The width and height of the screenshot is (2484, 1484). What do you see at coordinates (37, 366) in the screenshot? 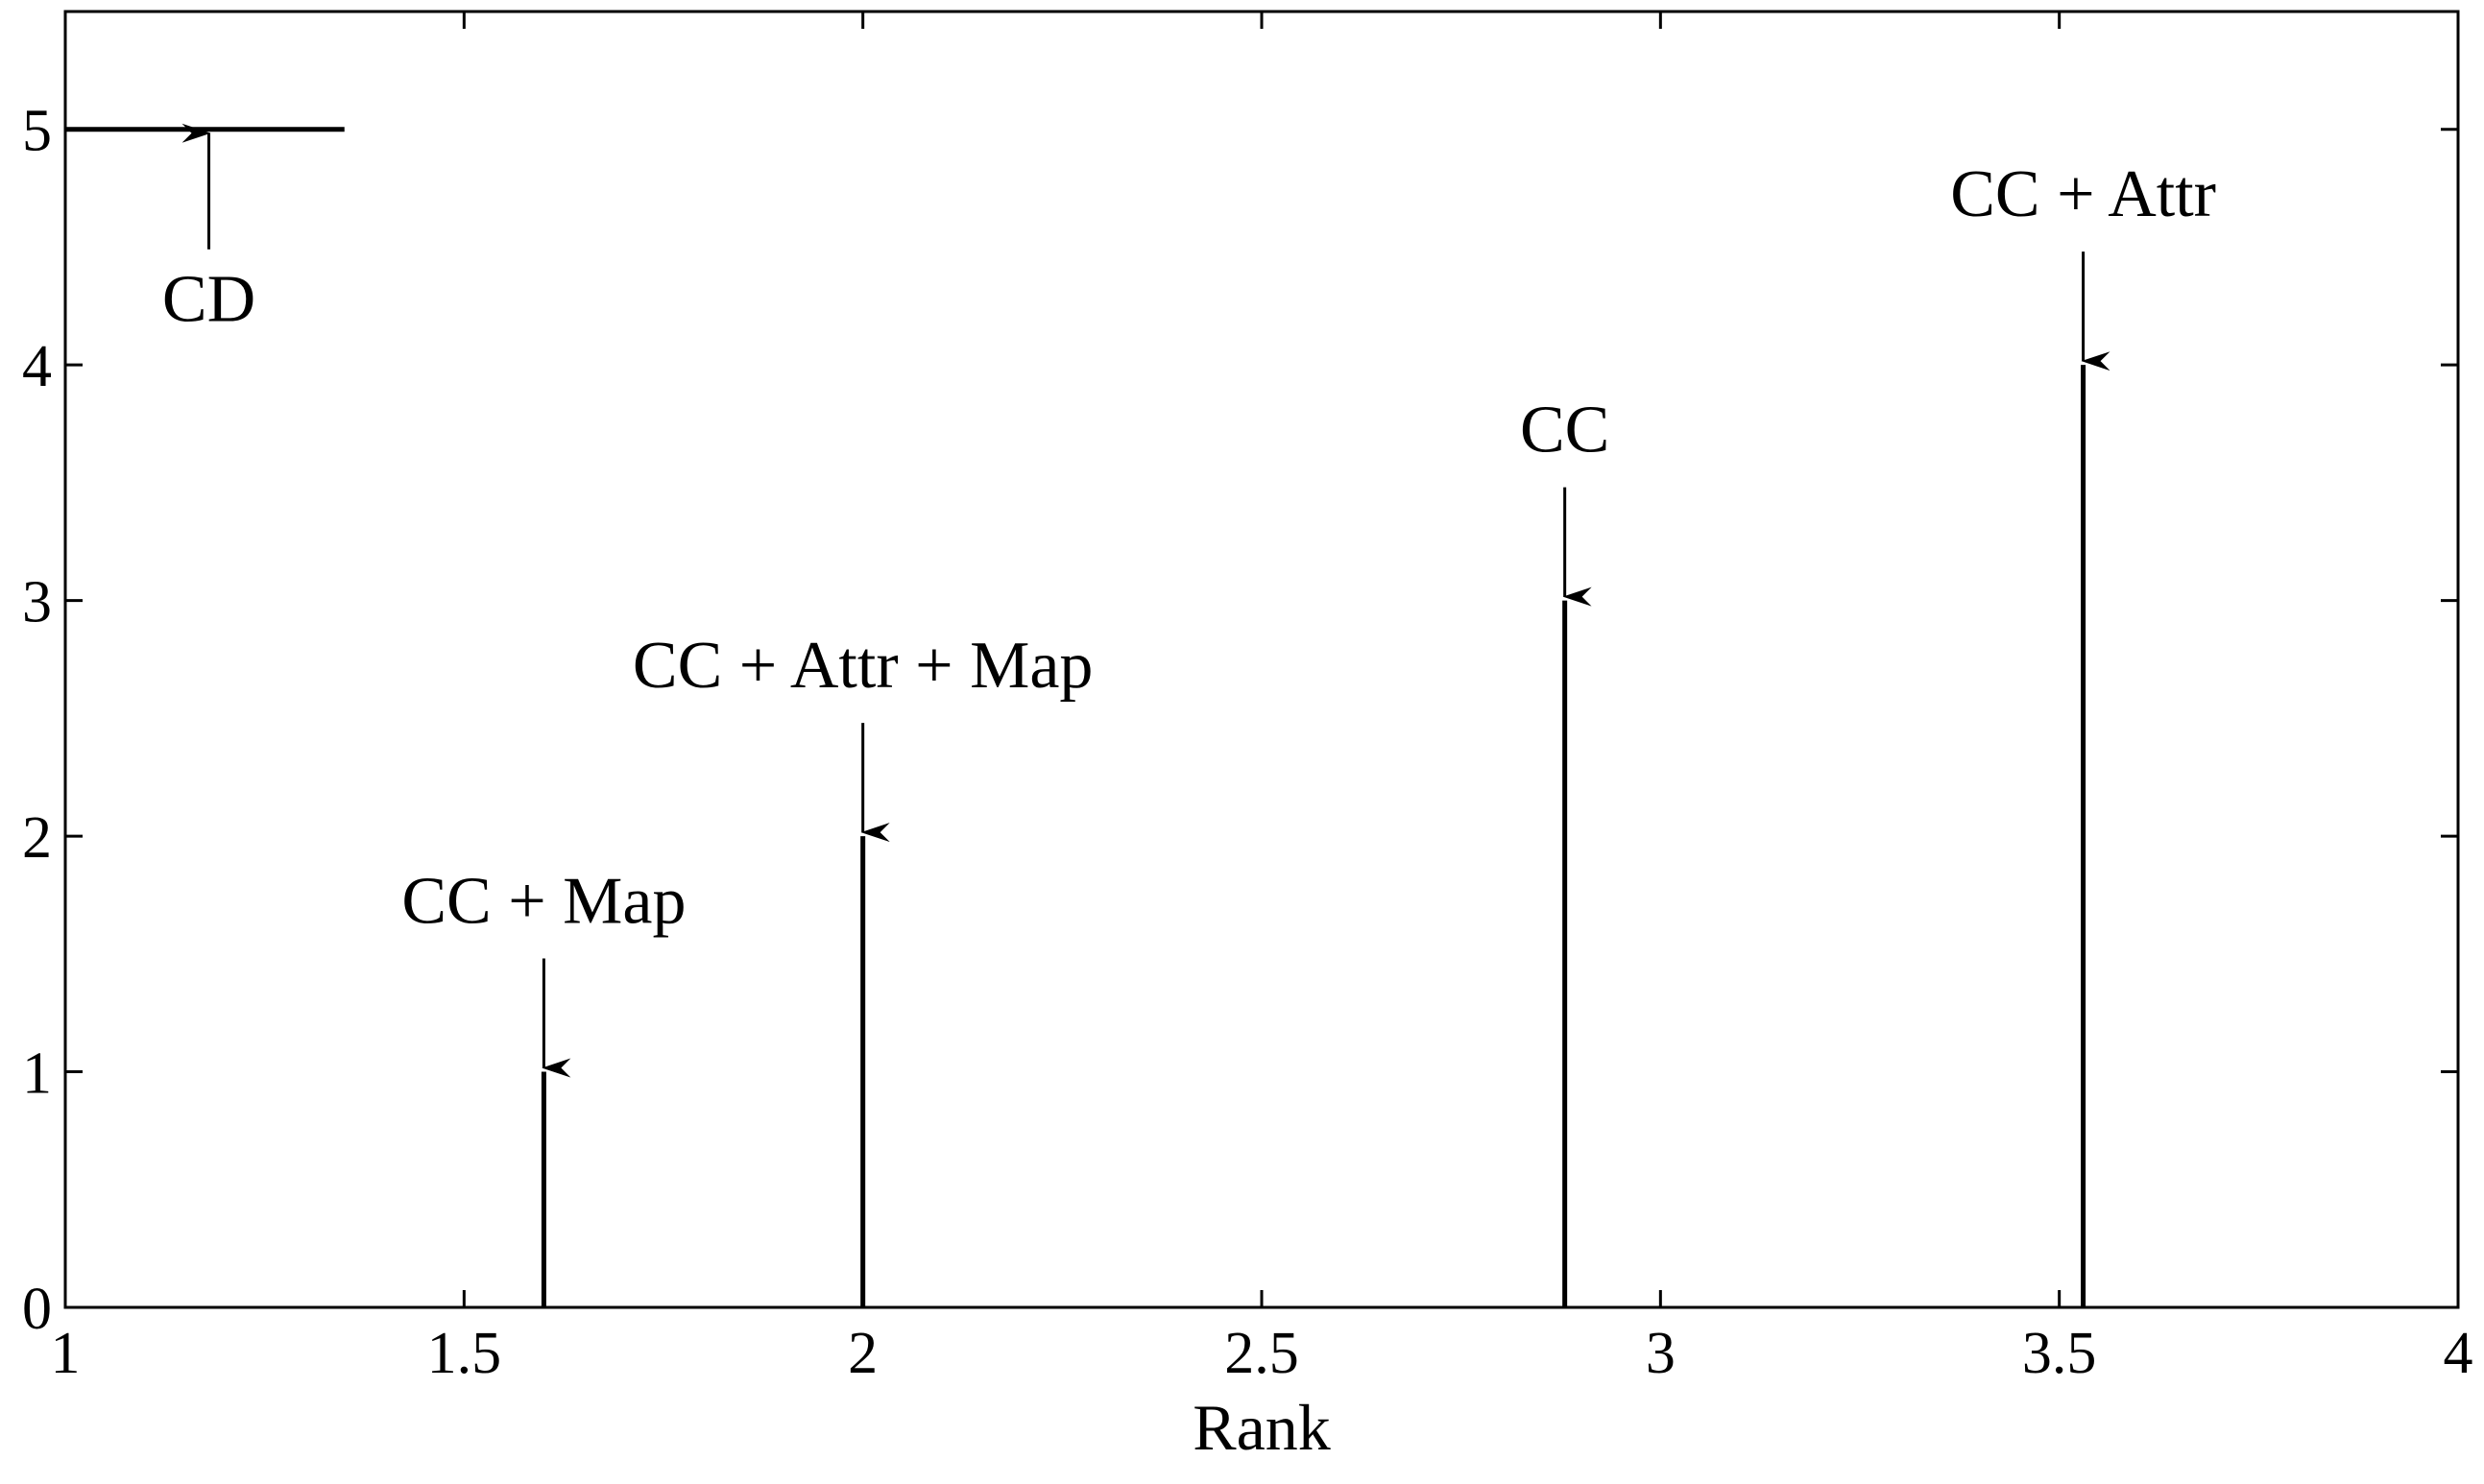
I see `y-tick-label: 4` at bounding box center [37, 366].